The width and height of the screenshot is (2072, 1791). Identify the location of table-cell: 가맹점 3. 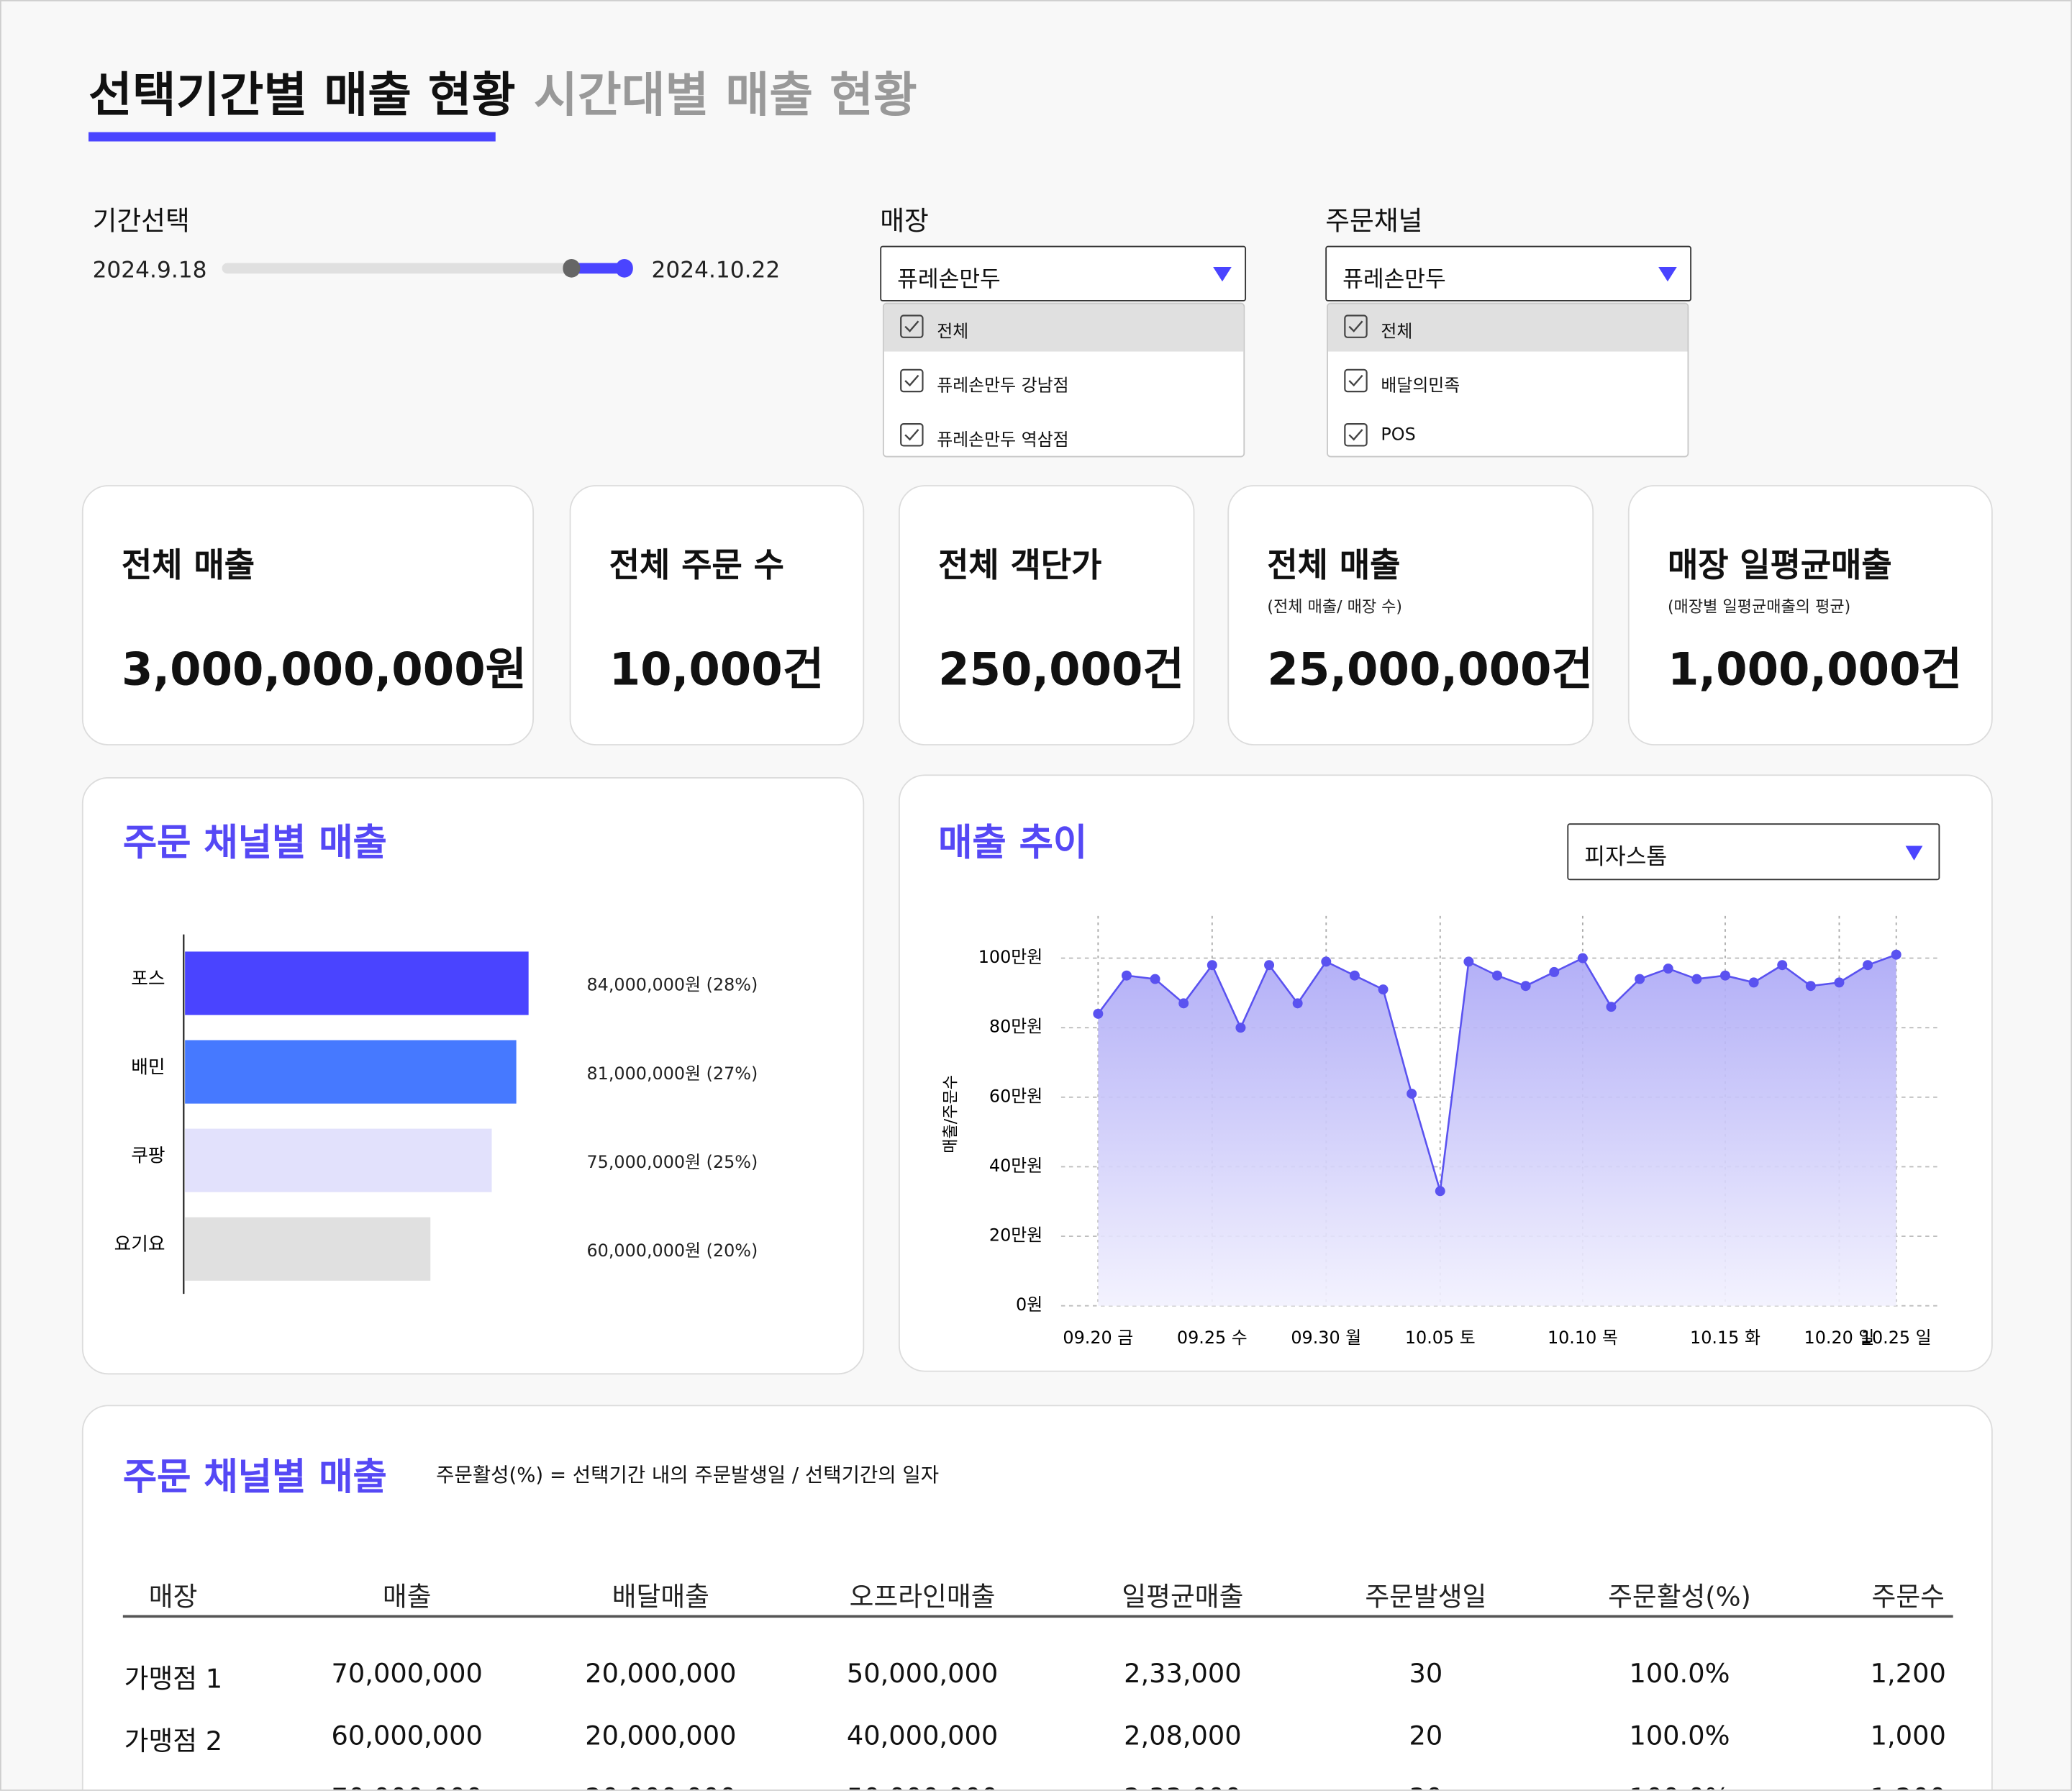
(173, 1786).